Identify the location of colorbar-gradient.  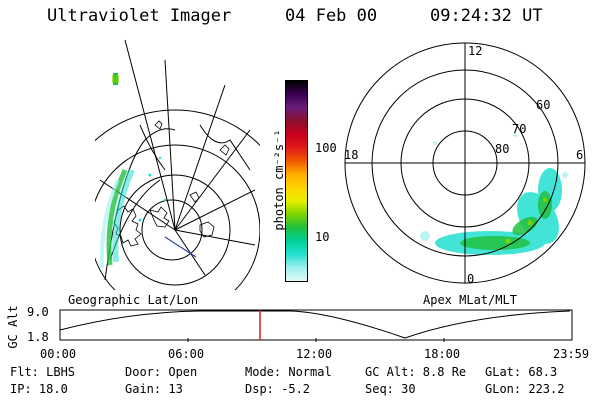
(296, 181).